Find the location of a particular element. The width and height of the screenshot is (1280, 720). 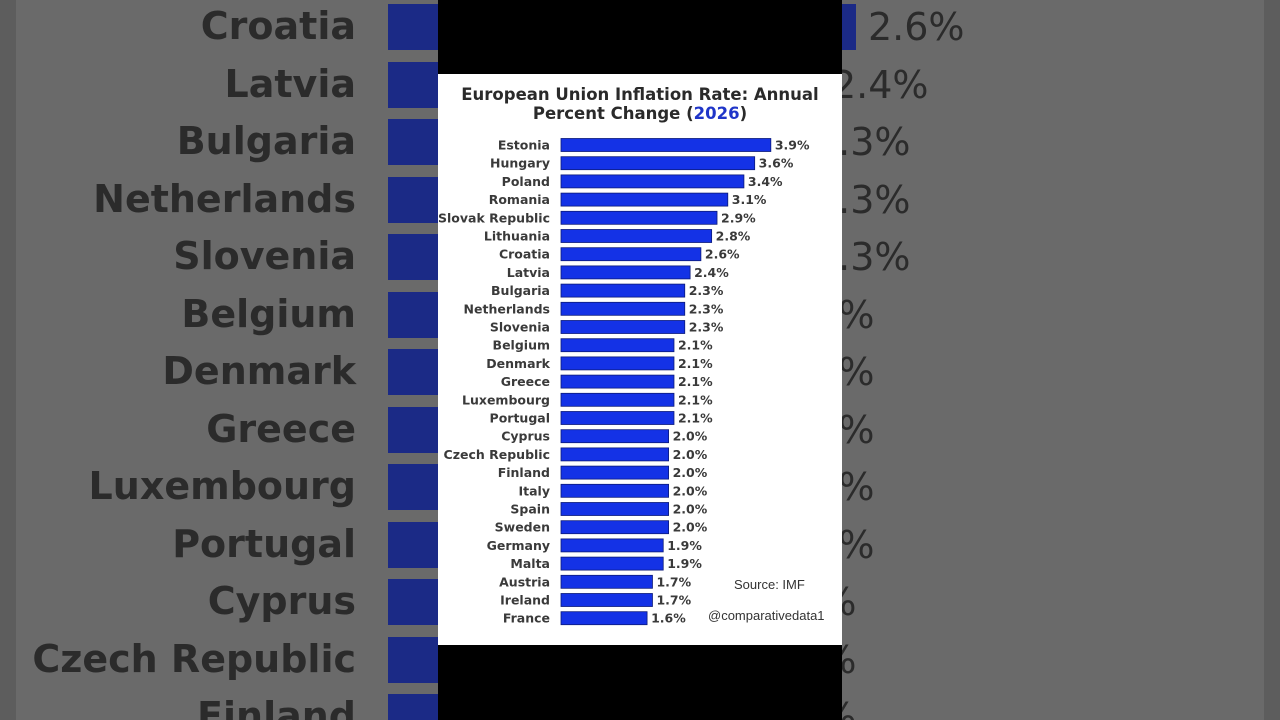

chart-title-line-2: Percent Change (2026) is located at coordinates (640, 113).